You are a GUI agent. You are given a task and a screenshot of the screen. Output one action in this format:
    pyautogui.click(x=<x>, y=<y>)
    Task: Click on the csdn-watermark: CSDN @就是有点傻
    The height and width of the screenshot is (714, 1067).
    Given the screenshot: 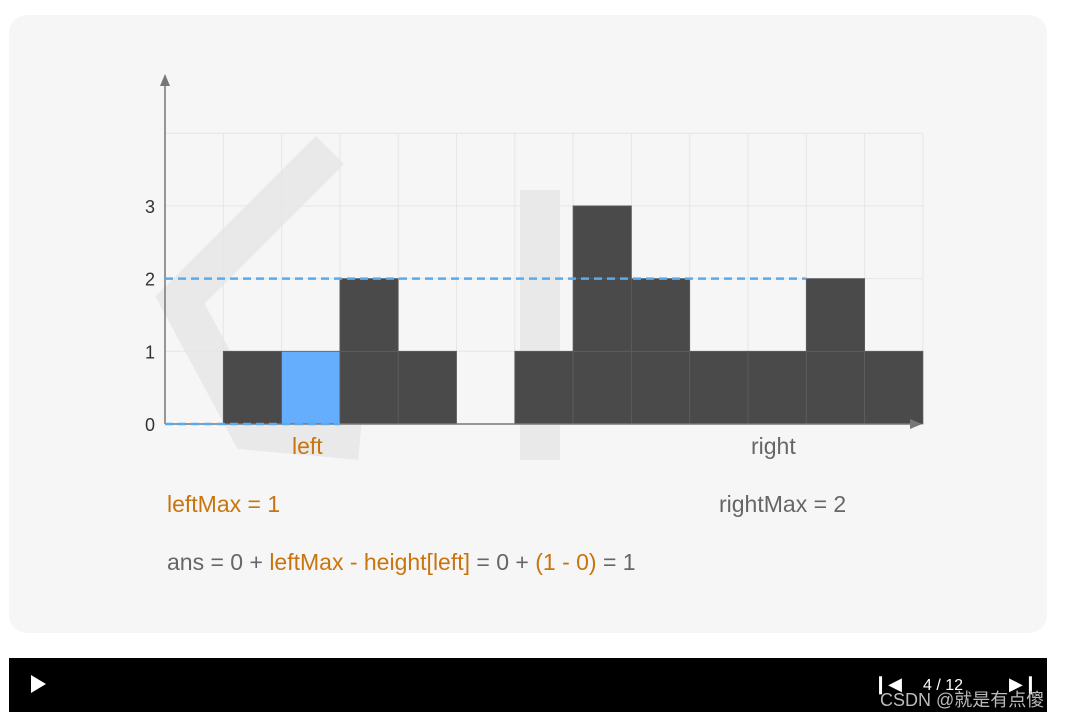 What is the action you would take?
    pyautogui.click(x=962, y=700)
    